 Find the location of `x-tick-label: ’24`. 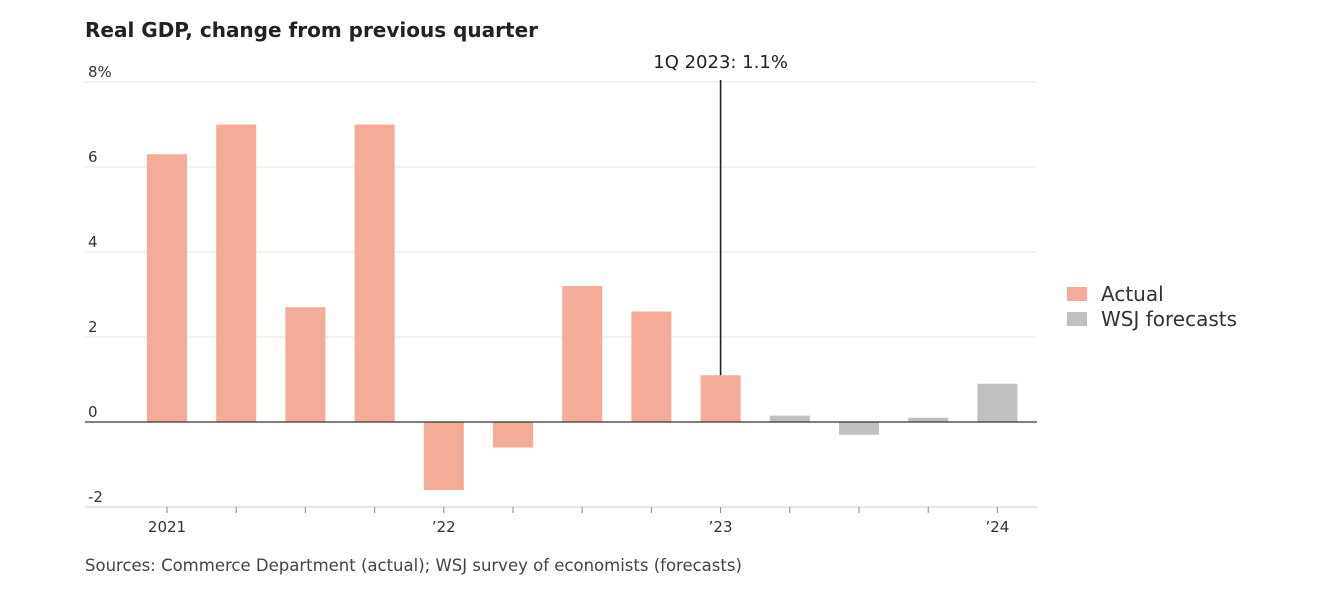

x-tick-label: ’24 is located at coordinates (997, 527).